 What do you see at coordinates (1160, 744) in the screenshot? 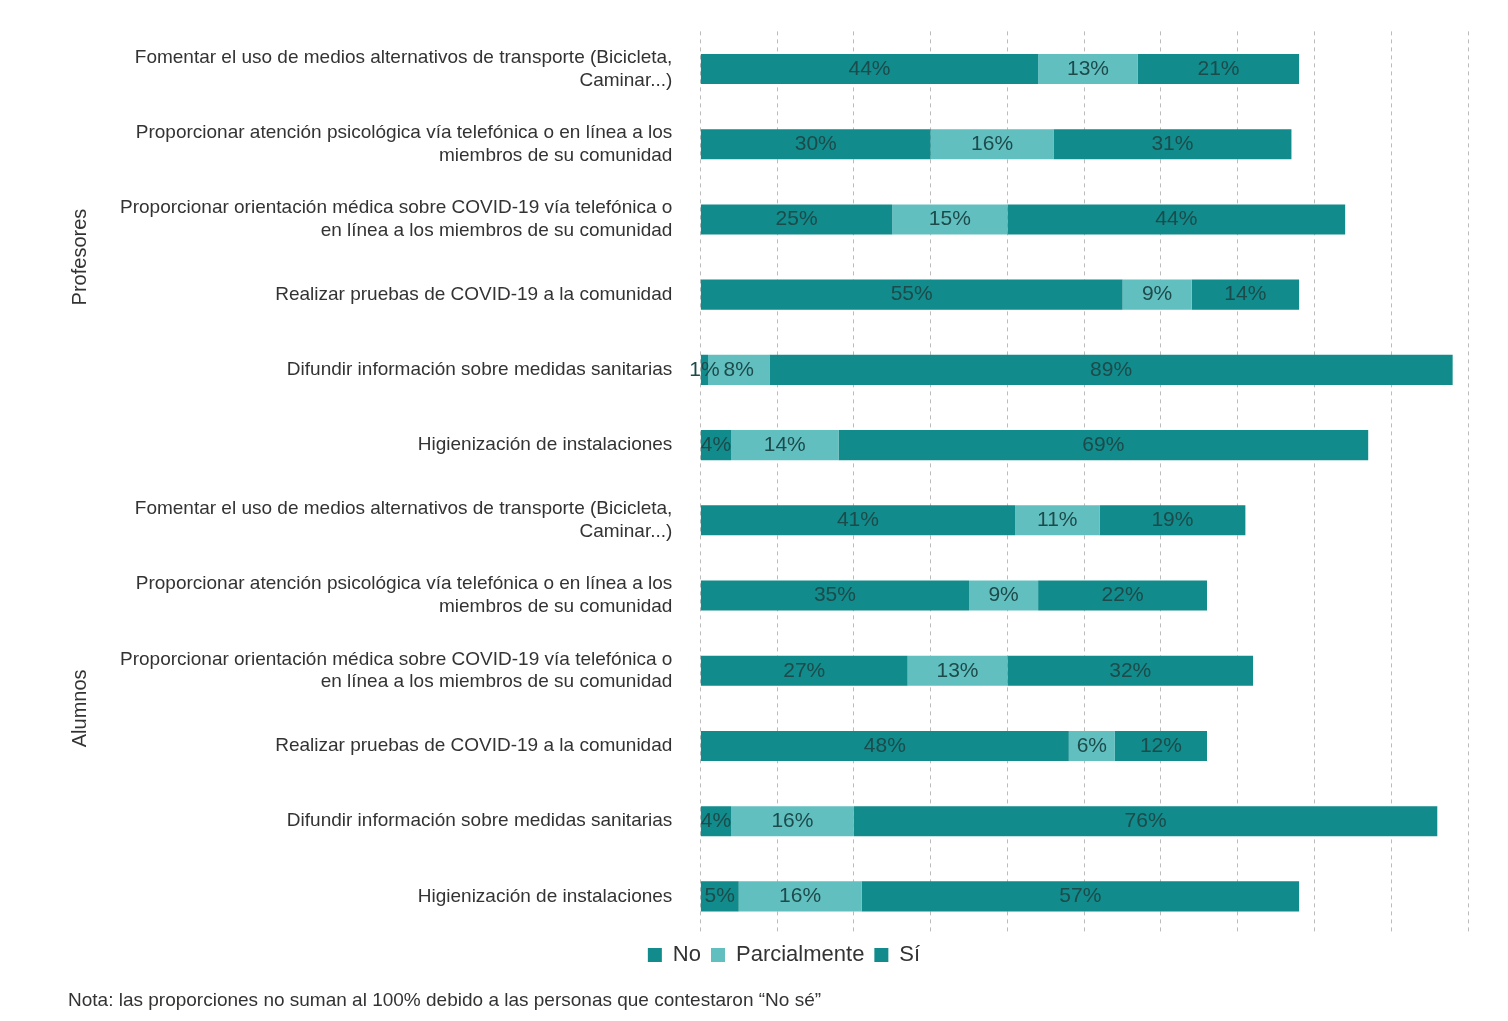
I see `data-label: 12%` at bounding box center [1160, 744].